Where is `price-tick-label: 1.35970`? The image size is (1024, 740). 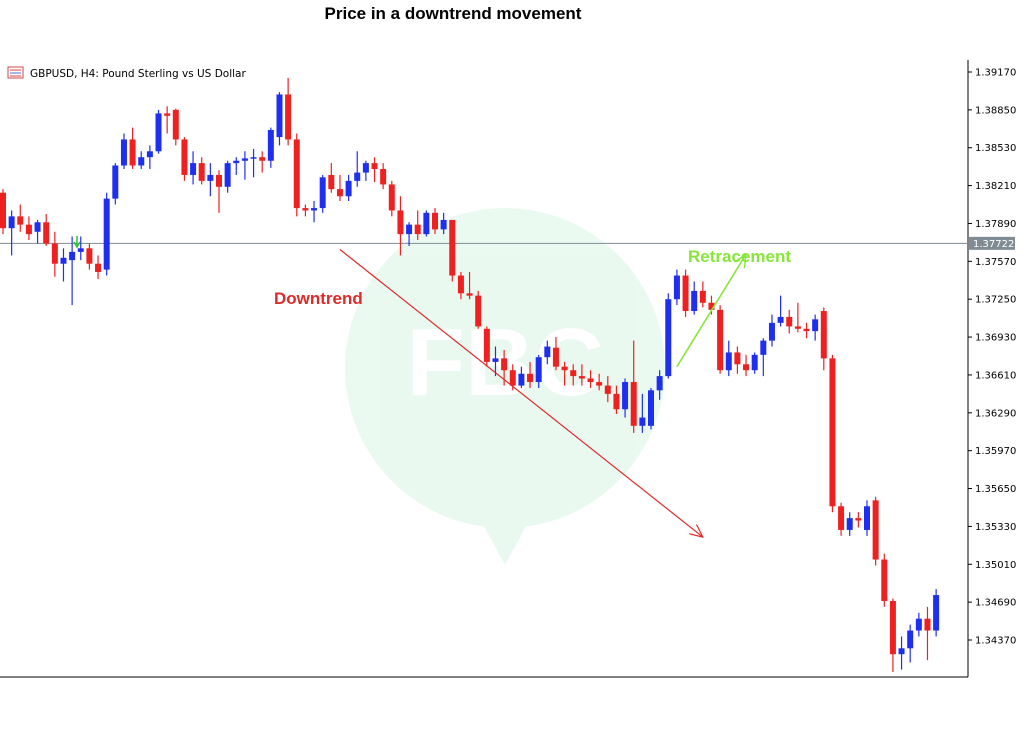 price-tick-label: 1.35970 is located at coordinates (995, 451).